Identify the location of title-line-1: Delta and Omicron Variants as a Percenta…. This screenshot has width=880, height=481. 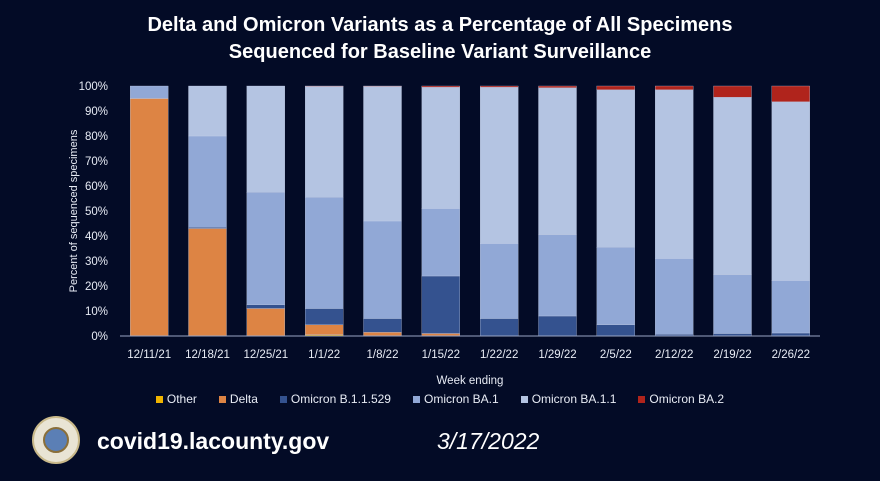
(440, 25).